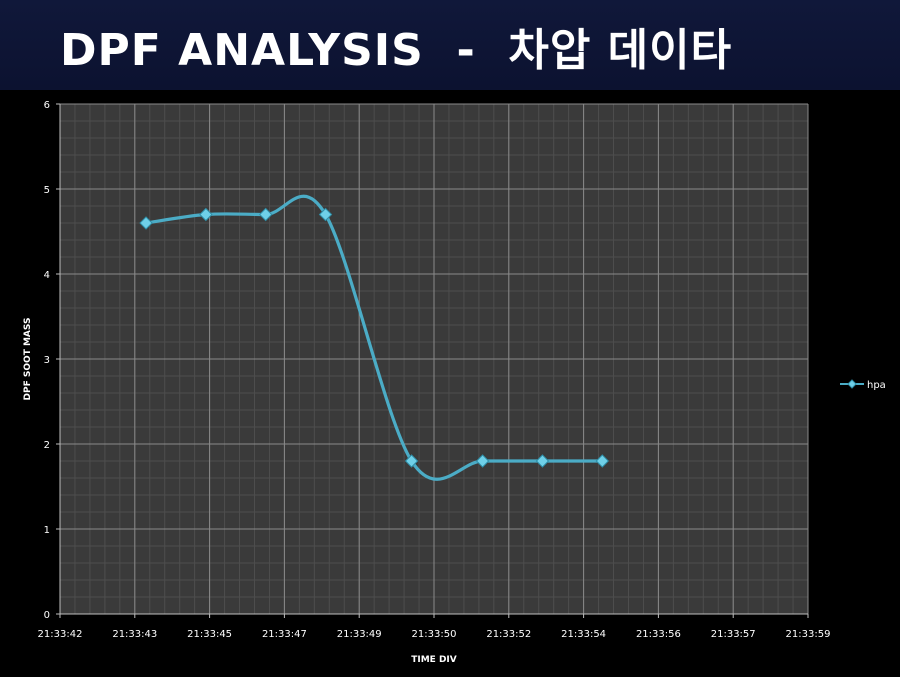 The height and width of the screenshot is (677, 900). What do you see at coordinates (658, 634) in the screenshot?
I see `x-tick-label: 21:33:56` at bounding box center [658, 634].